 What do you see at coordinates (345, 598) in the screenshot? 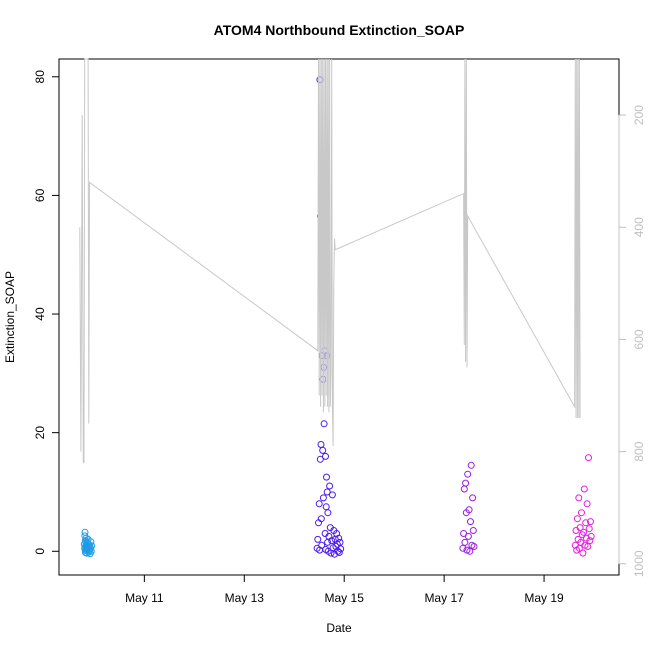
I see `x-tick-label: May 15` at bounding box center [345, 598].